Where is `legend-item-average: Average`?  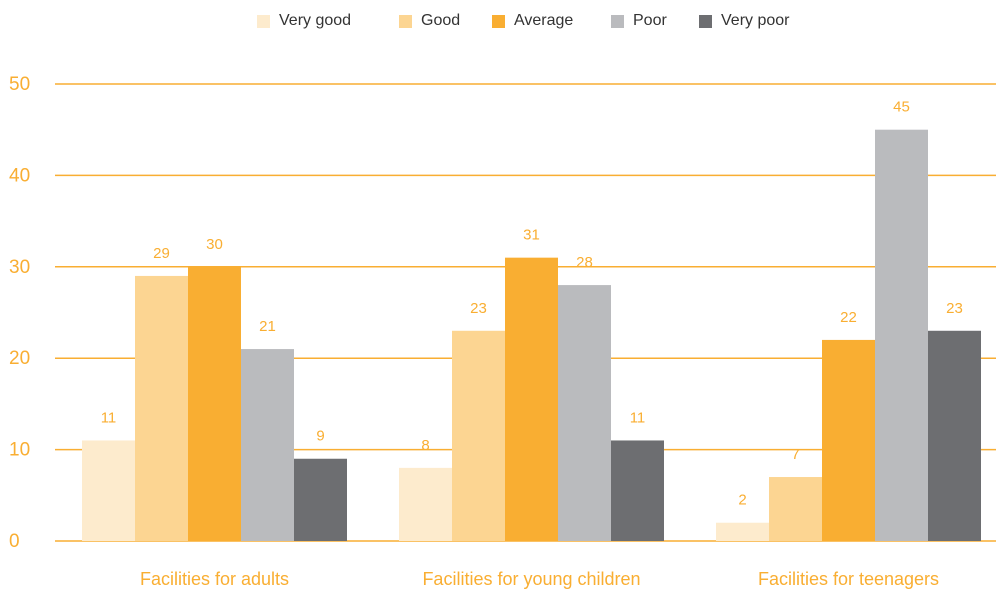 legend-item-average: Average is located at coordinates (532, 21).